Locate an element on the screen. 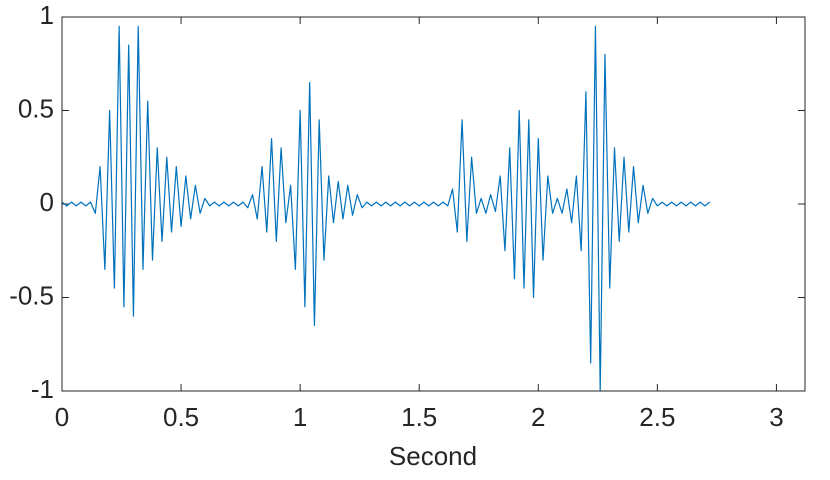  y-tick-label: 0.5 is located at coordinates (36, 108).